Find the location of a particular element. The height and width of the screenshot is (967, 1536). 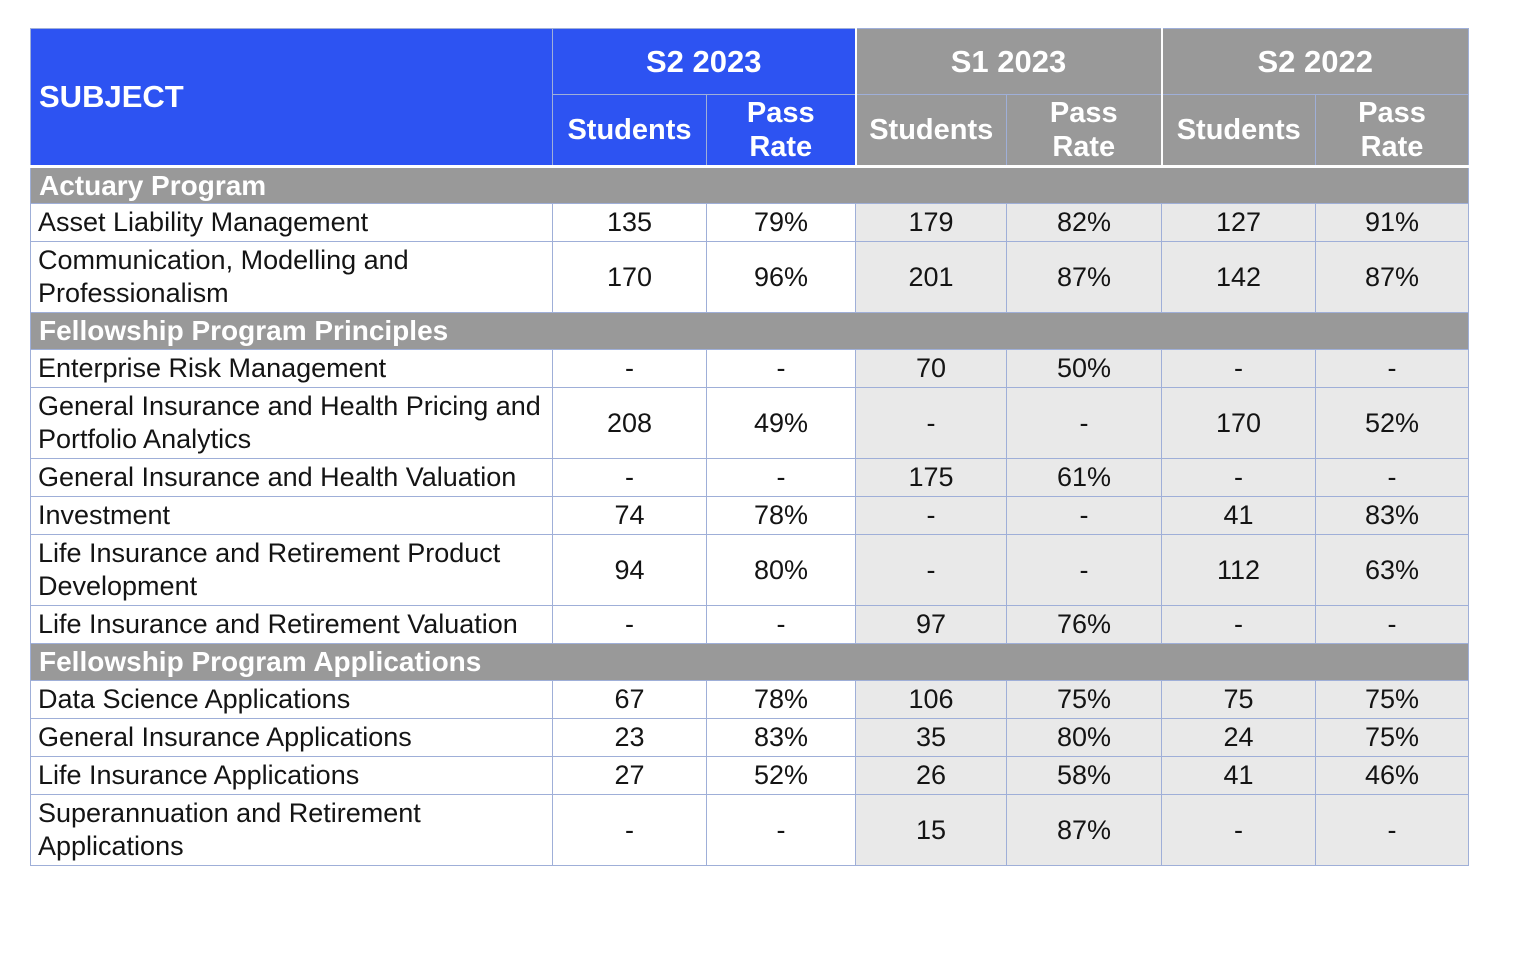

value-cell: 75 is located at coordinates (1238, 699).